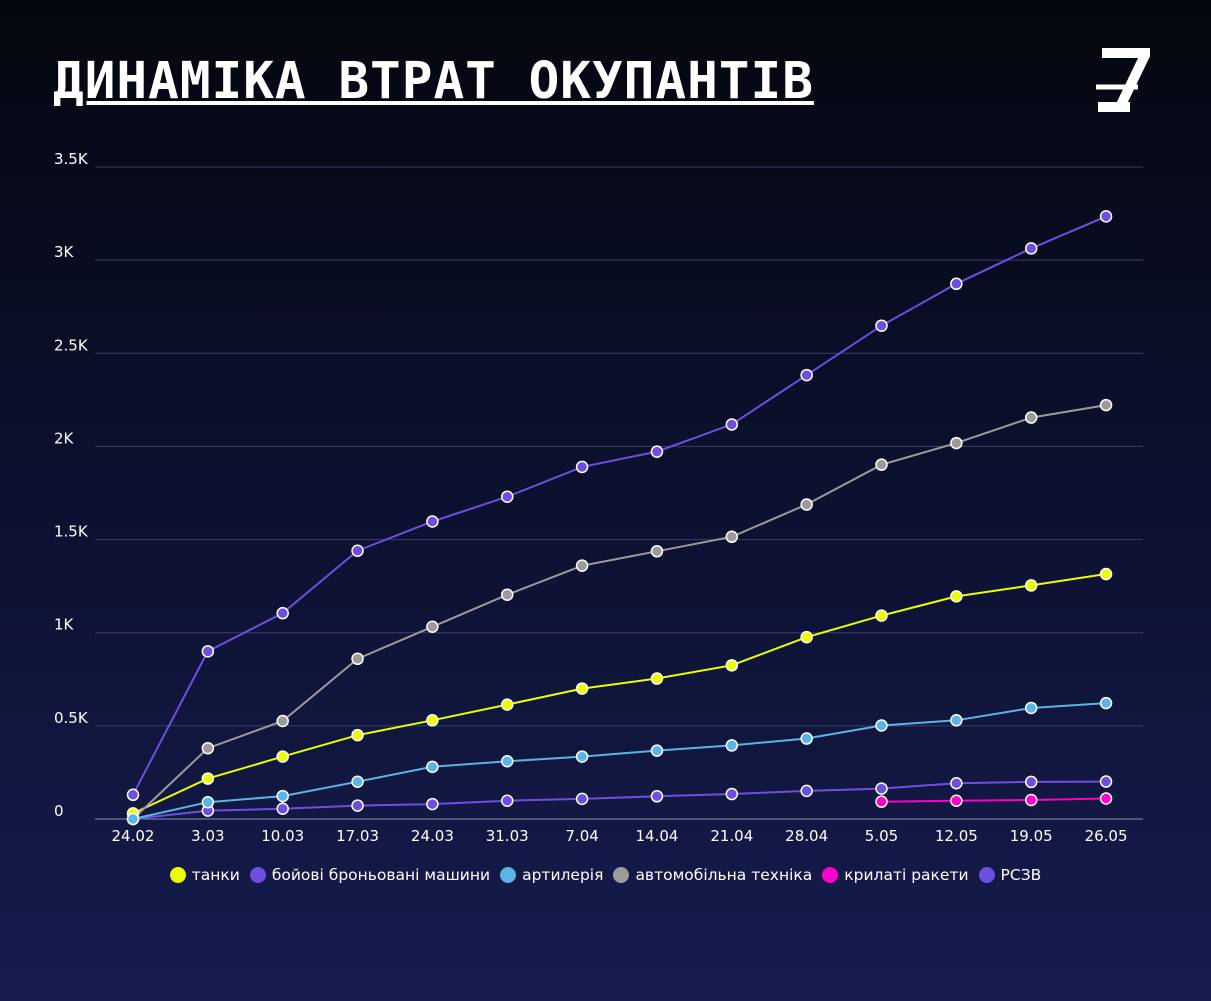 The width and height of the screenshot is (1211, 1001). What do you see at coordinates (357, 836) in the screenshot?
I see `x-tick-label: 17.03` at bounding box center [357, 836].